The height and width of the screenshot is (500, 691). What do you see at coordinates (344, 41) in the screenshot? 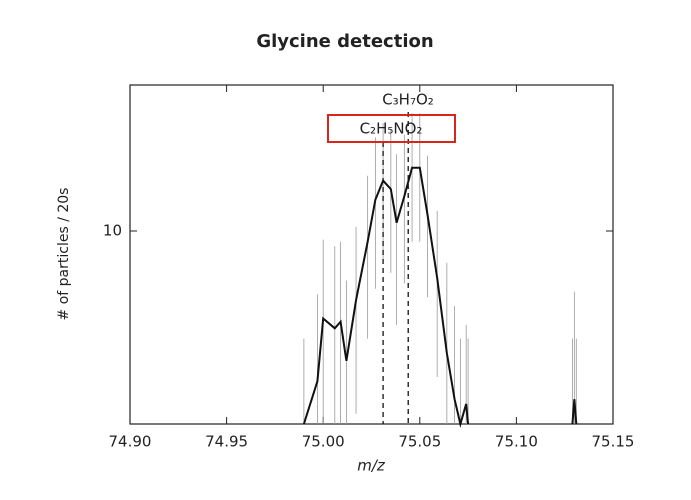
I see `chart-title: Glycine detection` at bounding box center [344, 41].